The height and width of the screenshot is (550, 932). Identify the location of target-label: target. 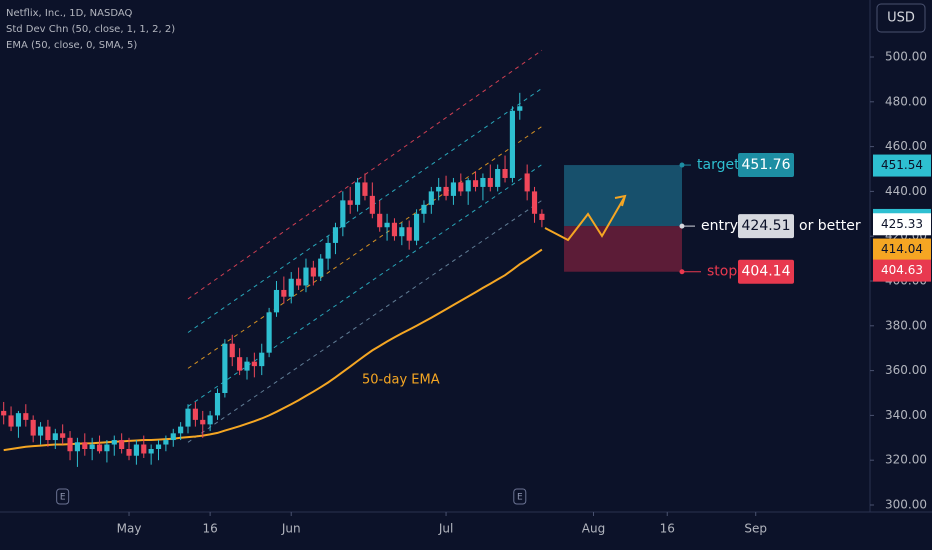
(718, 165).